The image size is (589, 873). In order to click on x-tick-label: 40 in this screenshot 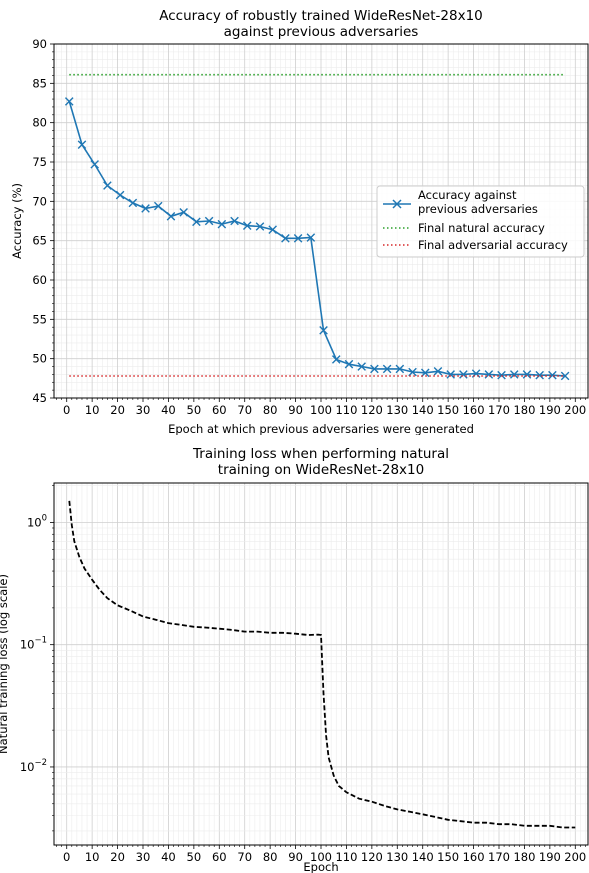, I will do `click(168, 410)`.